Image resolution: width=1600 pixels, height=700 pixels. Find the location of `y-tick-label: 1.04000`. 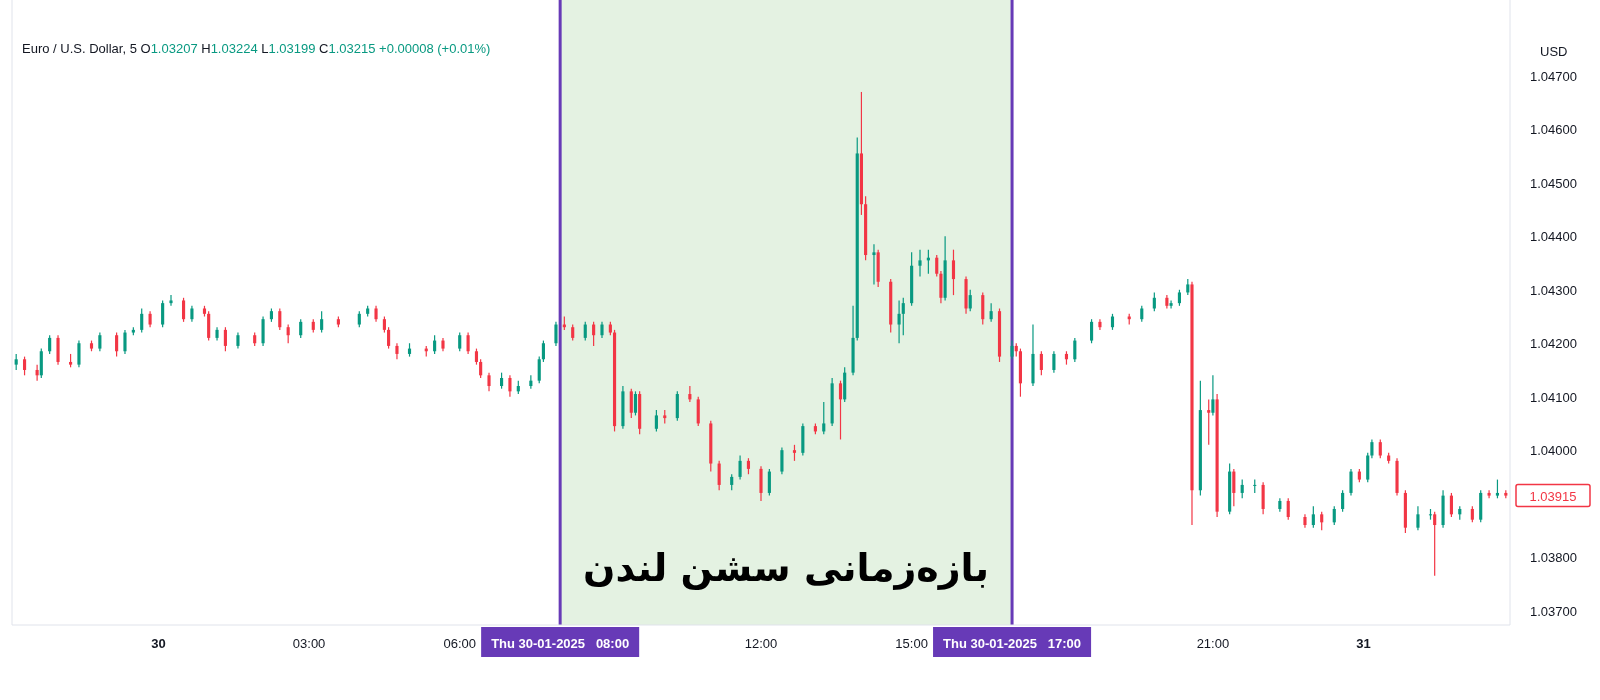

y-tick-label: 1.04000 is located at coordinates (1553, 451).